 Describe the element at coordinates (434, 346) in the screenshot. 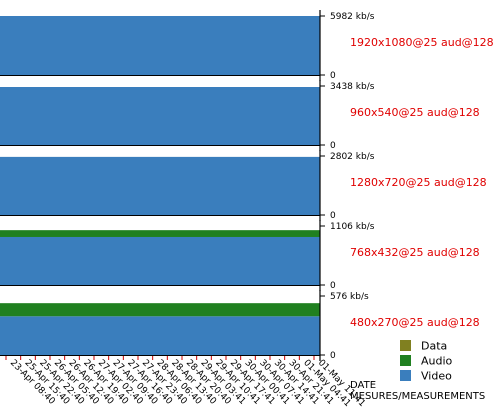

I see `legend-label-data: Data` at that location.